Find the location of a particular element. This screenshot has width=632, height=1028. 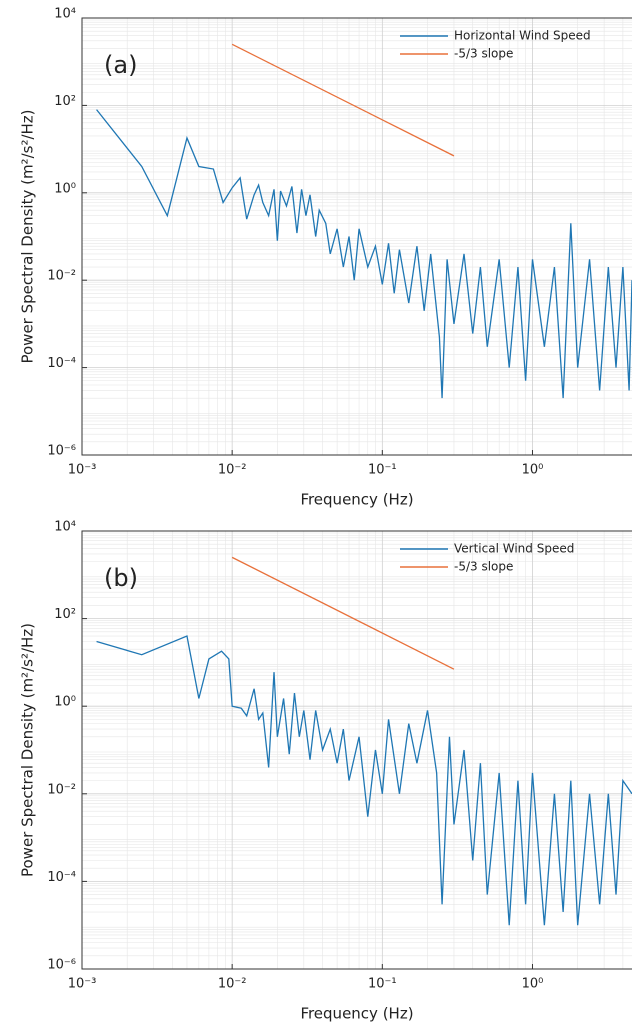

legend-label: Horizontal Wind Speed is located at coordinates (522, 36).